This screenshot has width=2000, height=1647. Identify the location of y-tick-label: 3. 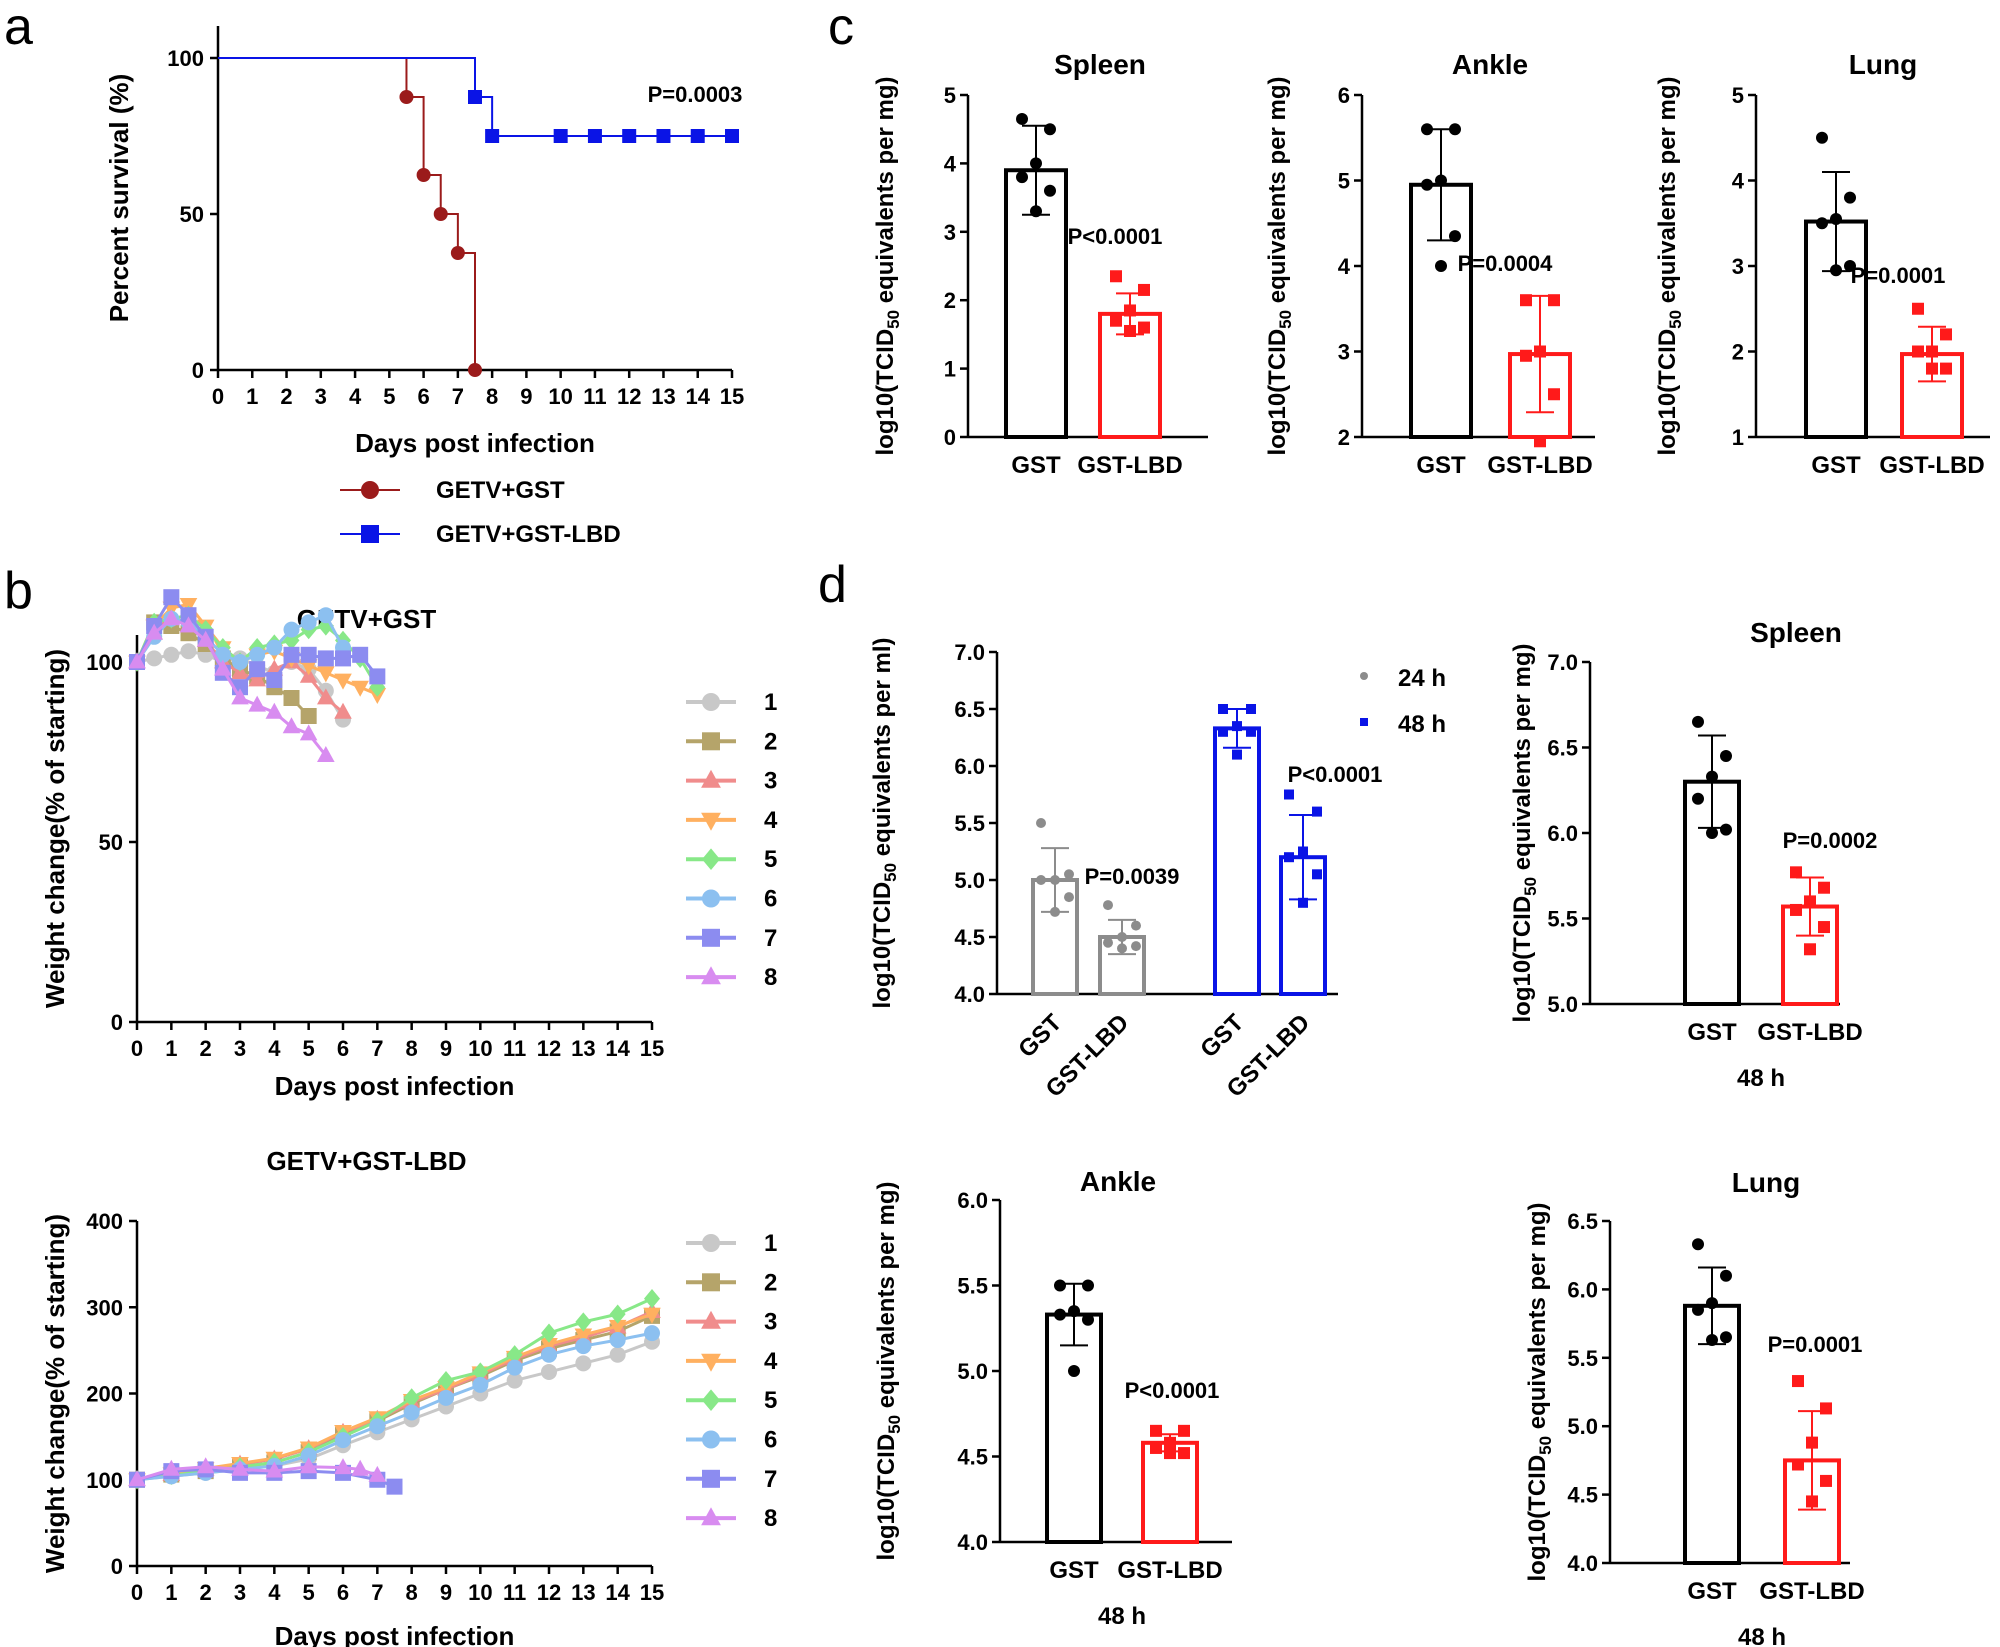
(950, 232).